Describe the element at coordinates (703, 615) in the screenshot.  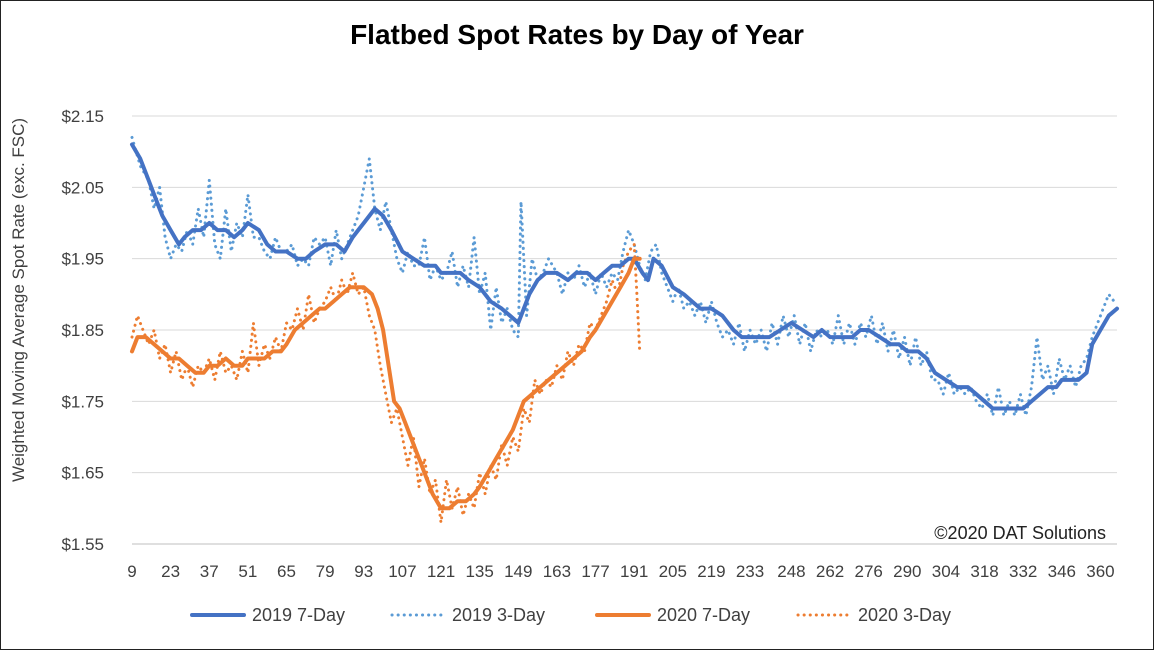
I see `legend-label: 2020 7-Day` at that location.